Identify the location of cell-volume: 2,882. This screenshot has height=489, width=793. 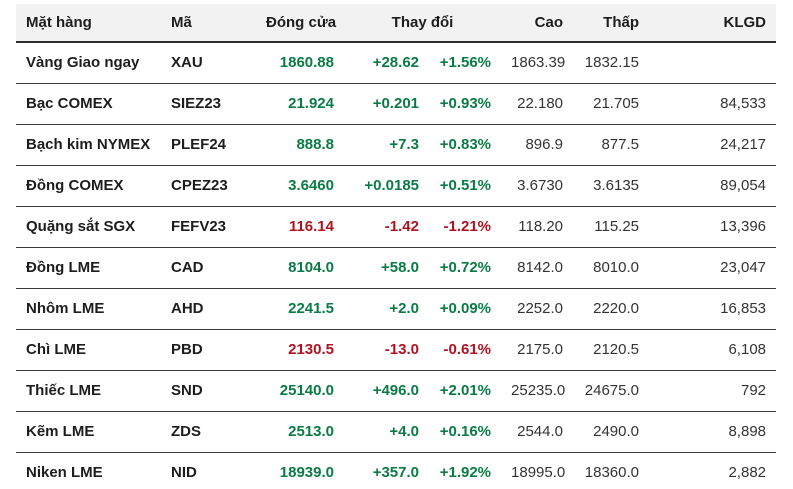
(747, 472).